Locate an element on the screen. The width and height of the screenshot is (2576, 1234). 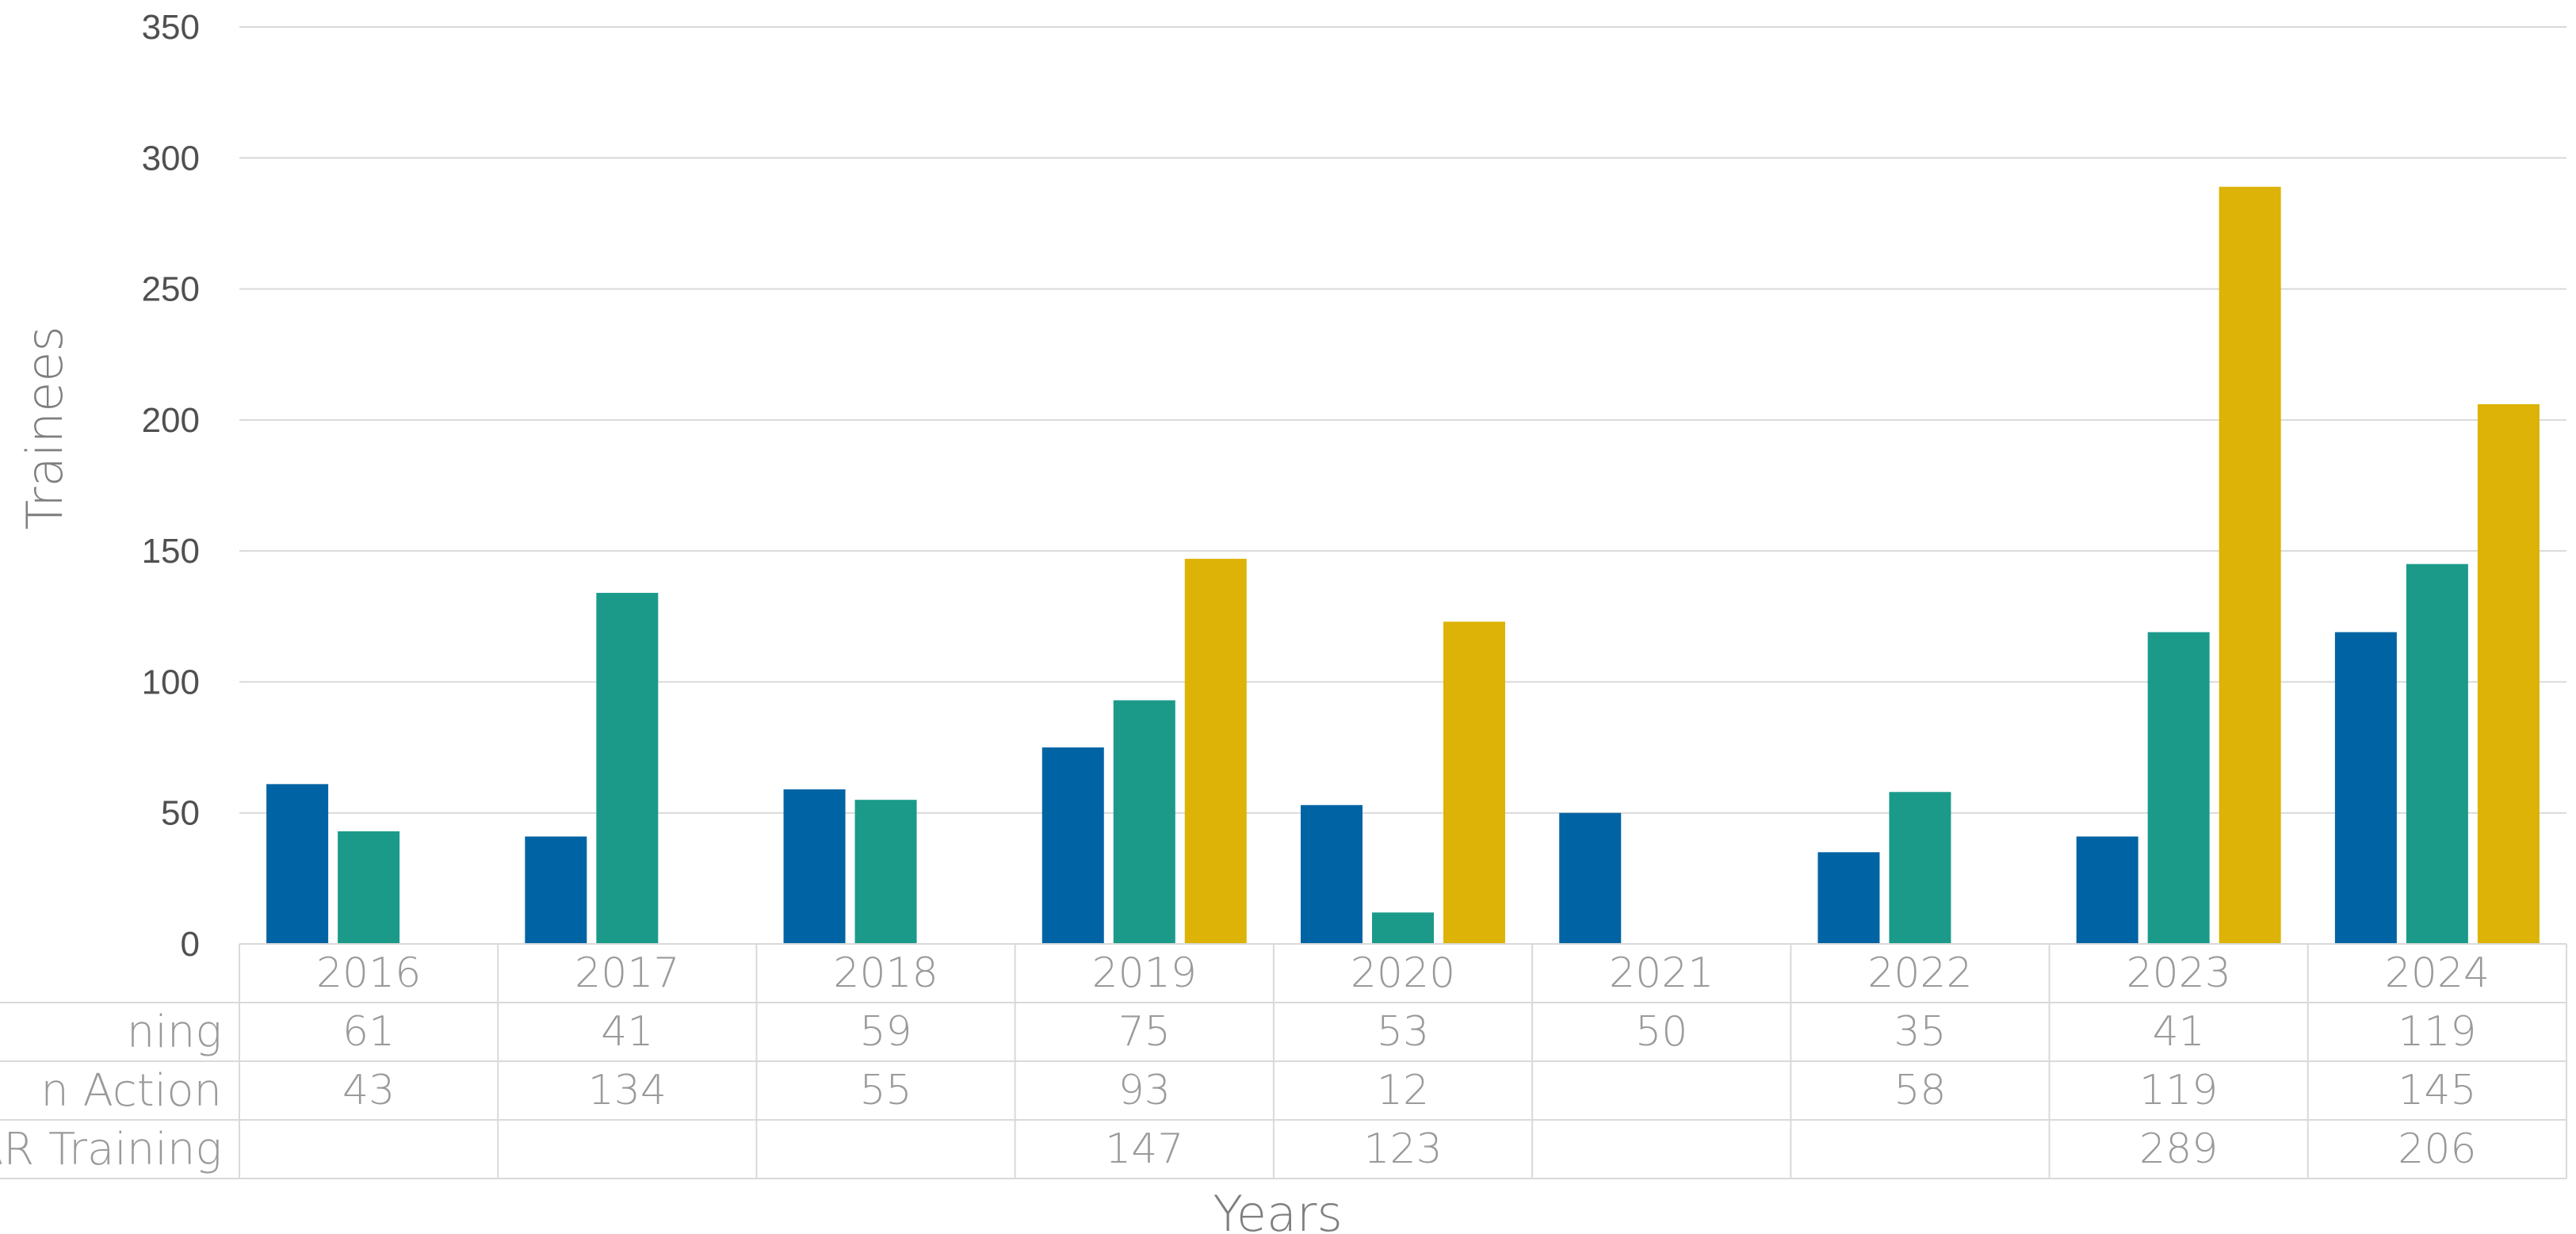
y-tick-label: 50 is located at coordinates (180, 813).